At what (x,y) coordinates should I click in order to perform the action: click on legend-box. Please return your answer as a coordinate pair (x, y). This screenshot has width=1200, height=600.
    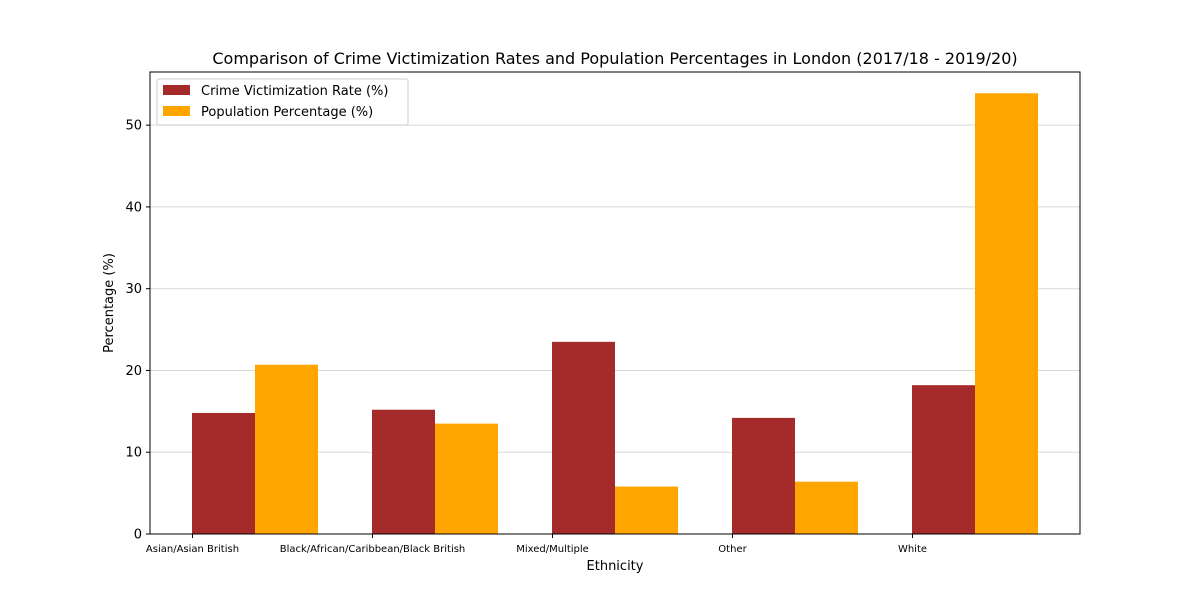
    Looking at the image, I should click on (282, 102).